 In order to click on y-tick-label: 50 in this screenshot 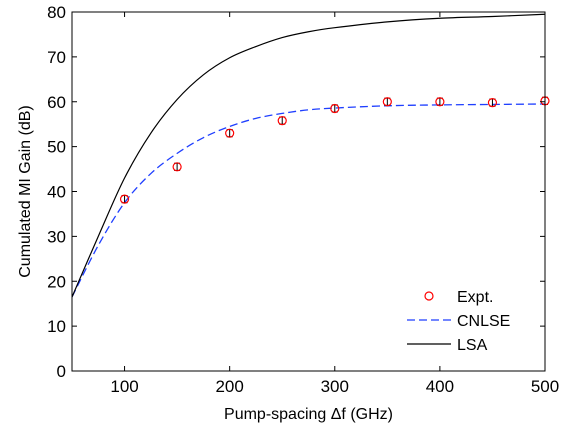, I will do `click(56, 147)`.